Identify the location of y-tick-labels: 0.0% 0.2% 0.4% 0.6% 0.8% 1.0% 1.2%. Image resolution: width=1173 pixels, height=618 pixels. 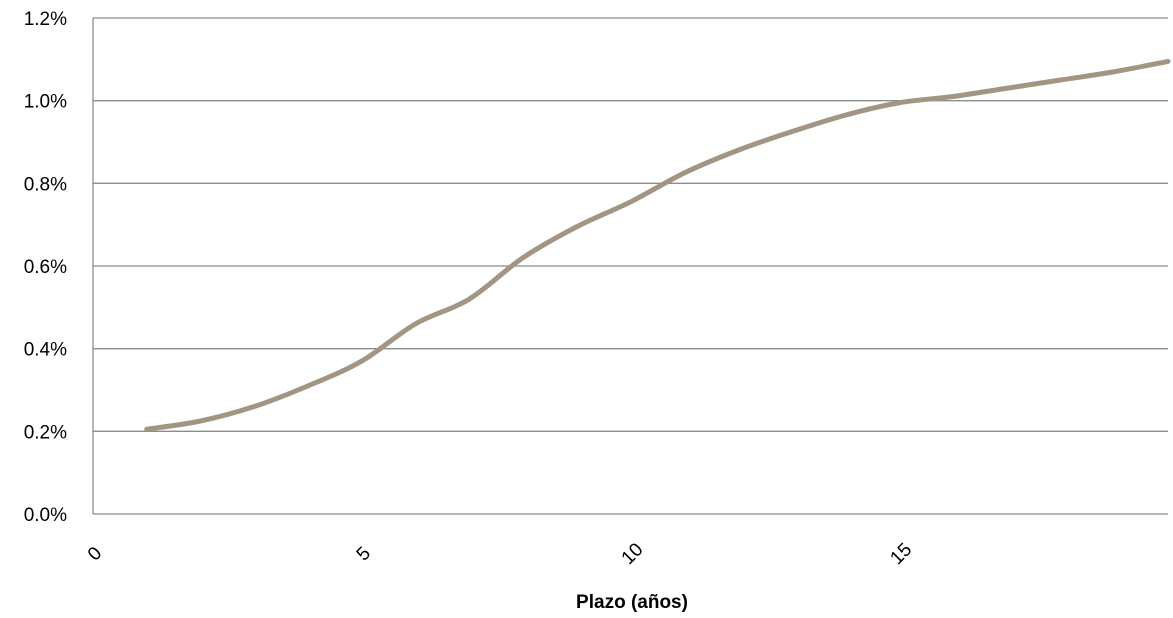
(45, 267).